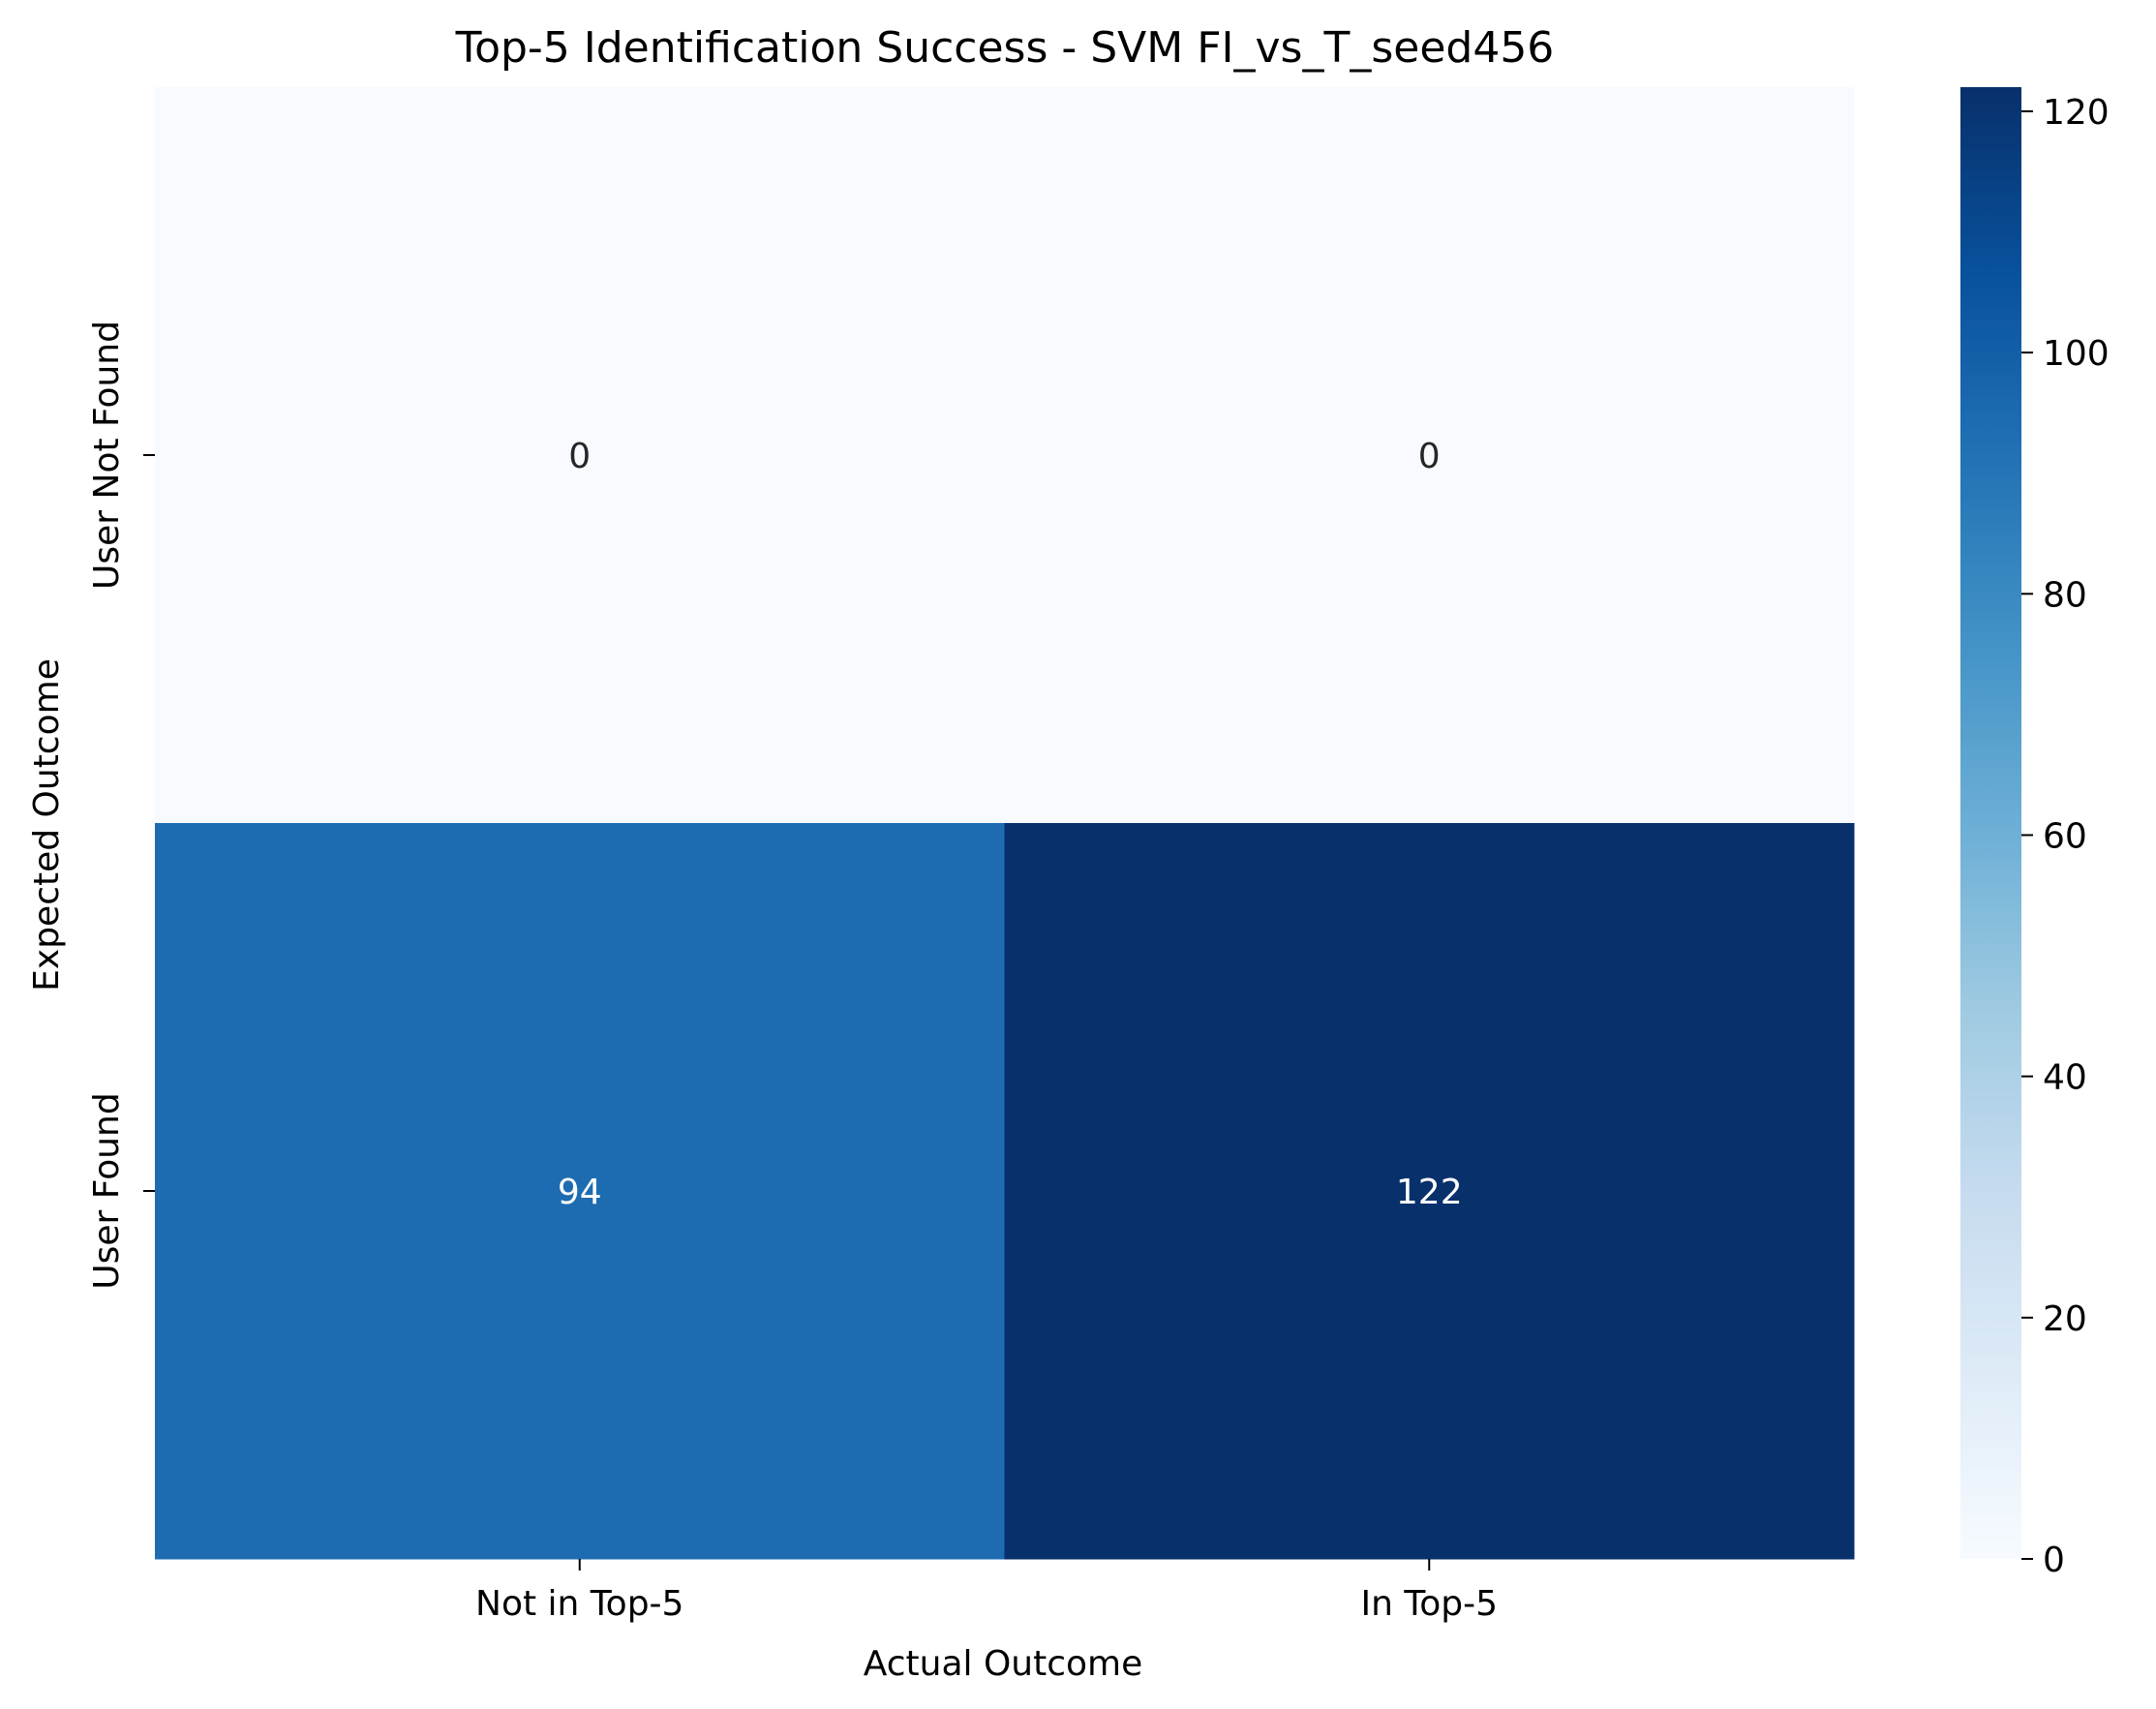 The height and width of the screenshot is (1709, 2156). What do you see at coordinates (2054, 1560) in the screenshot?
I see `colorbar-tick-label: 0` at bounding box center [2054, 1560].